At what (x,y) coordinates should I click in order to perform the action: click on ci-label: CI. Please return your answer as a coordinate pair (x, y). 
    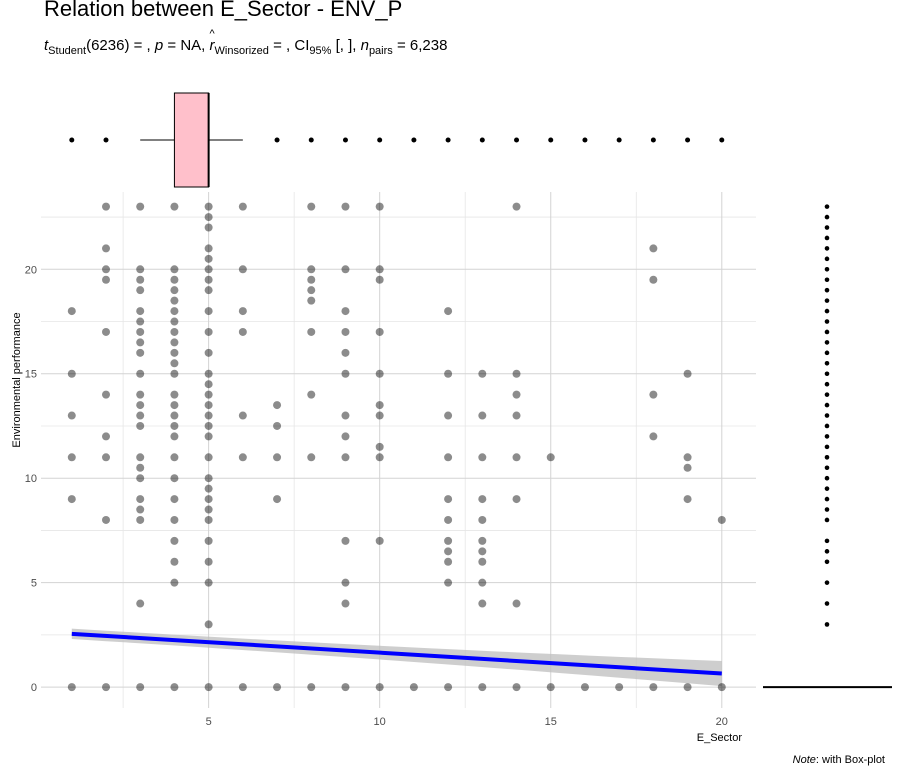
    Looking at the image, I should click on (302, 45).